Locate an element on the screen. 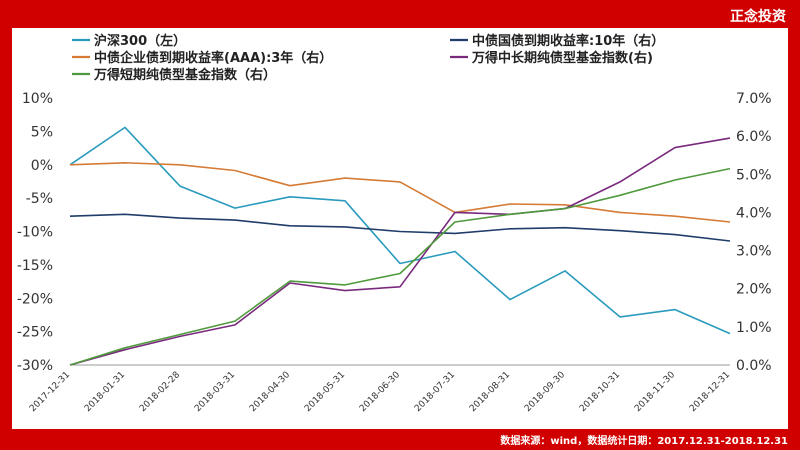 This screenshot has width=800, height=450. brand-logo: 正念投资 is located at coordinates (758, 17).